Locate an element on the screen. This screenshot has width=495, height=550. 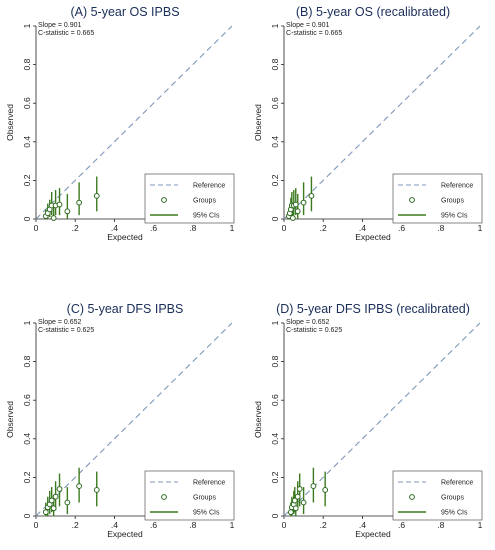
panel-title: (D) 5-year DFS IPBS (recalibrated) is located at coordinates (373, 309).